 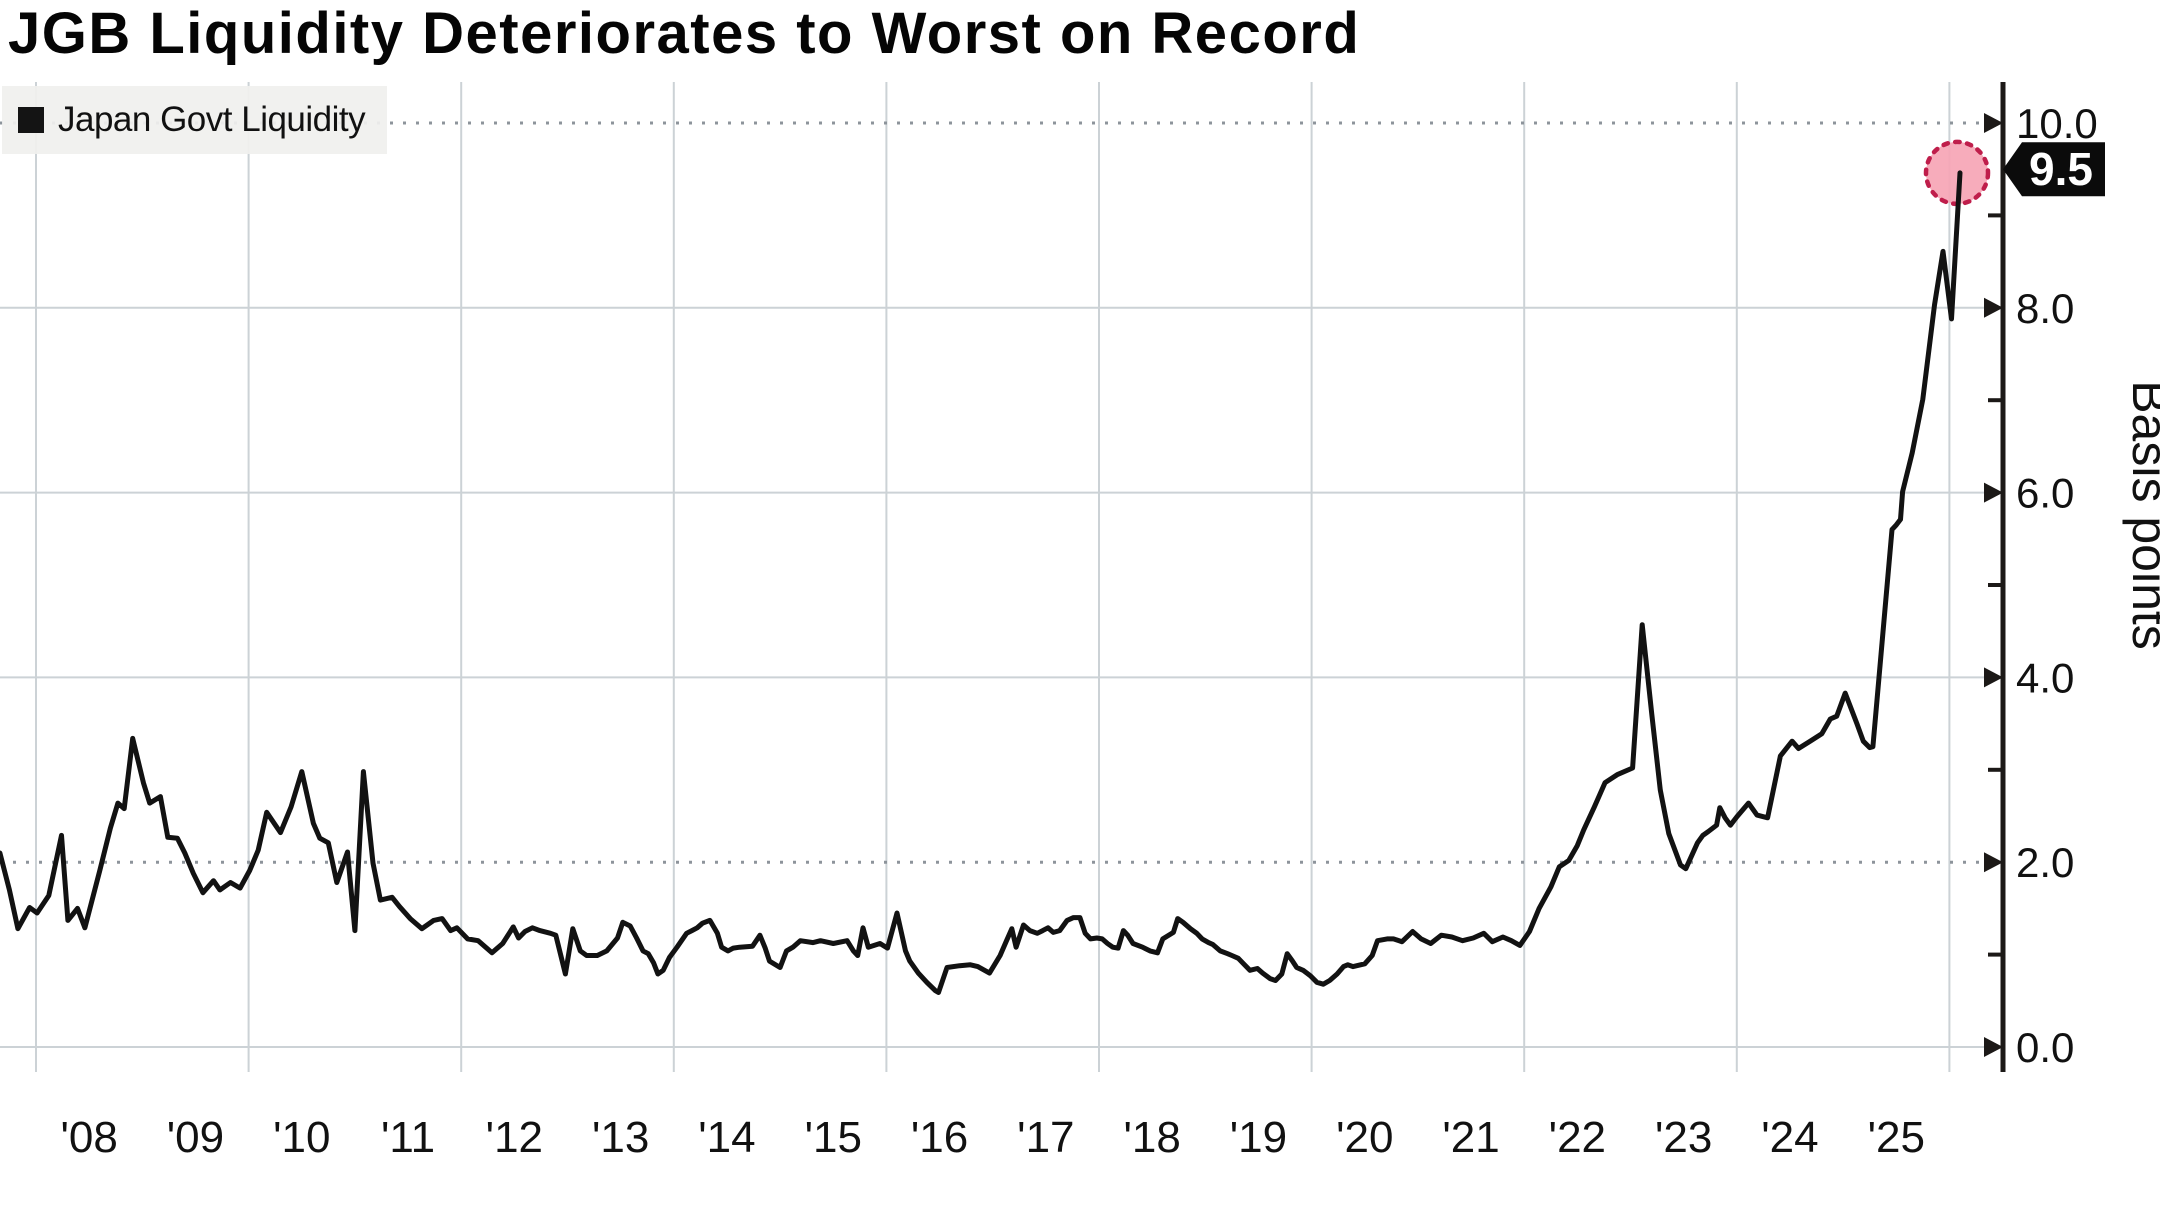 What do you see at coordinates (726, 1137) in the screenshot?
I see `x-tick-label: '14` at bounding box center [726, 1137].